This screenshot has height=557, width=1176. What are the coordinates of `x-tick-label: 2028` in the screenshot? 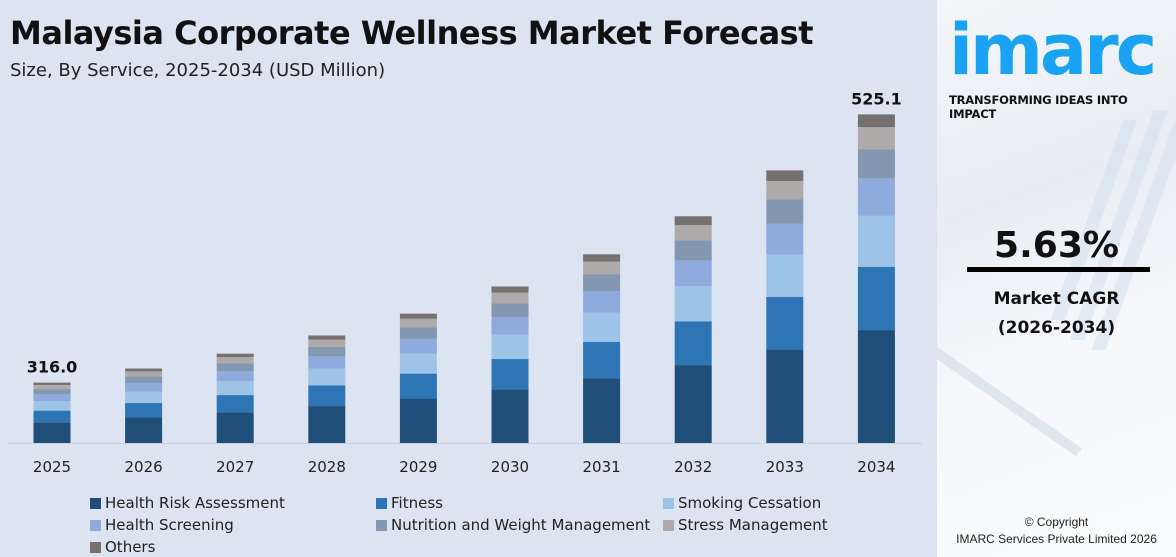 It's located at (327, 467).